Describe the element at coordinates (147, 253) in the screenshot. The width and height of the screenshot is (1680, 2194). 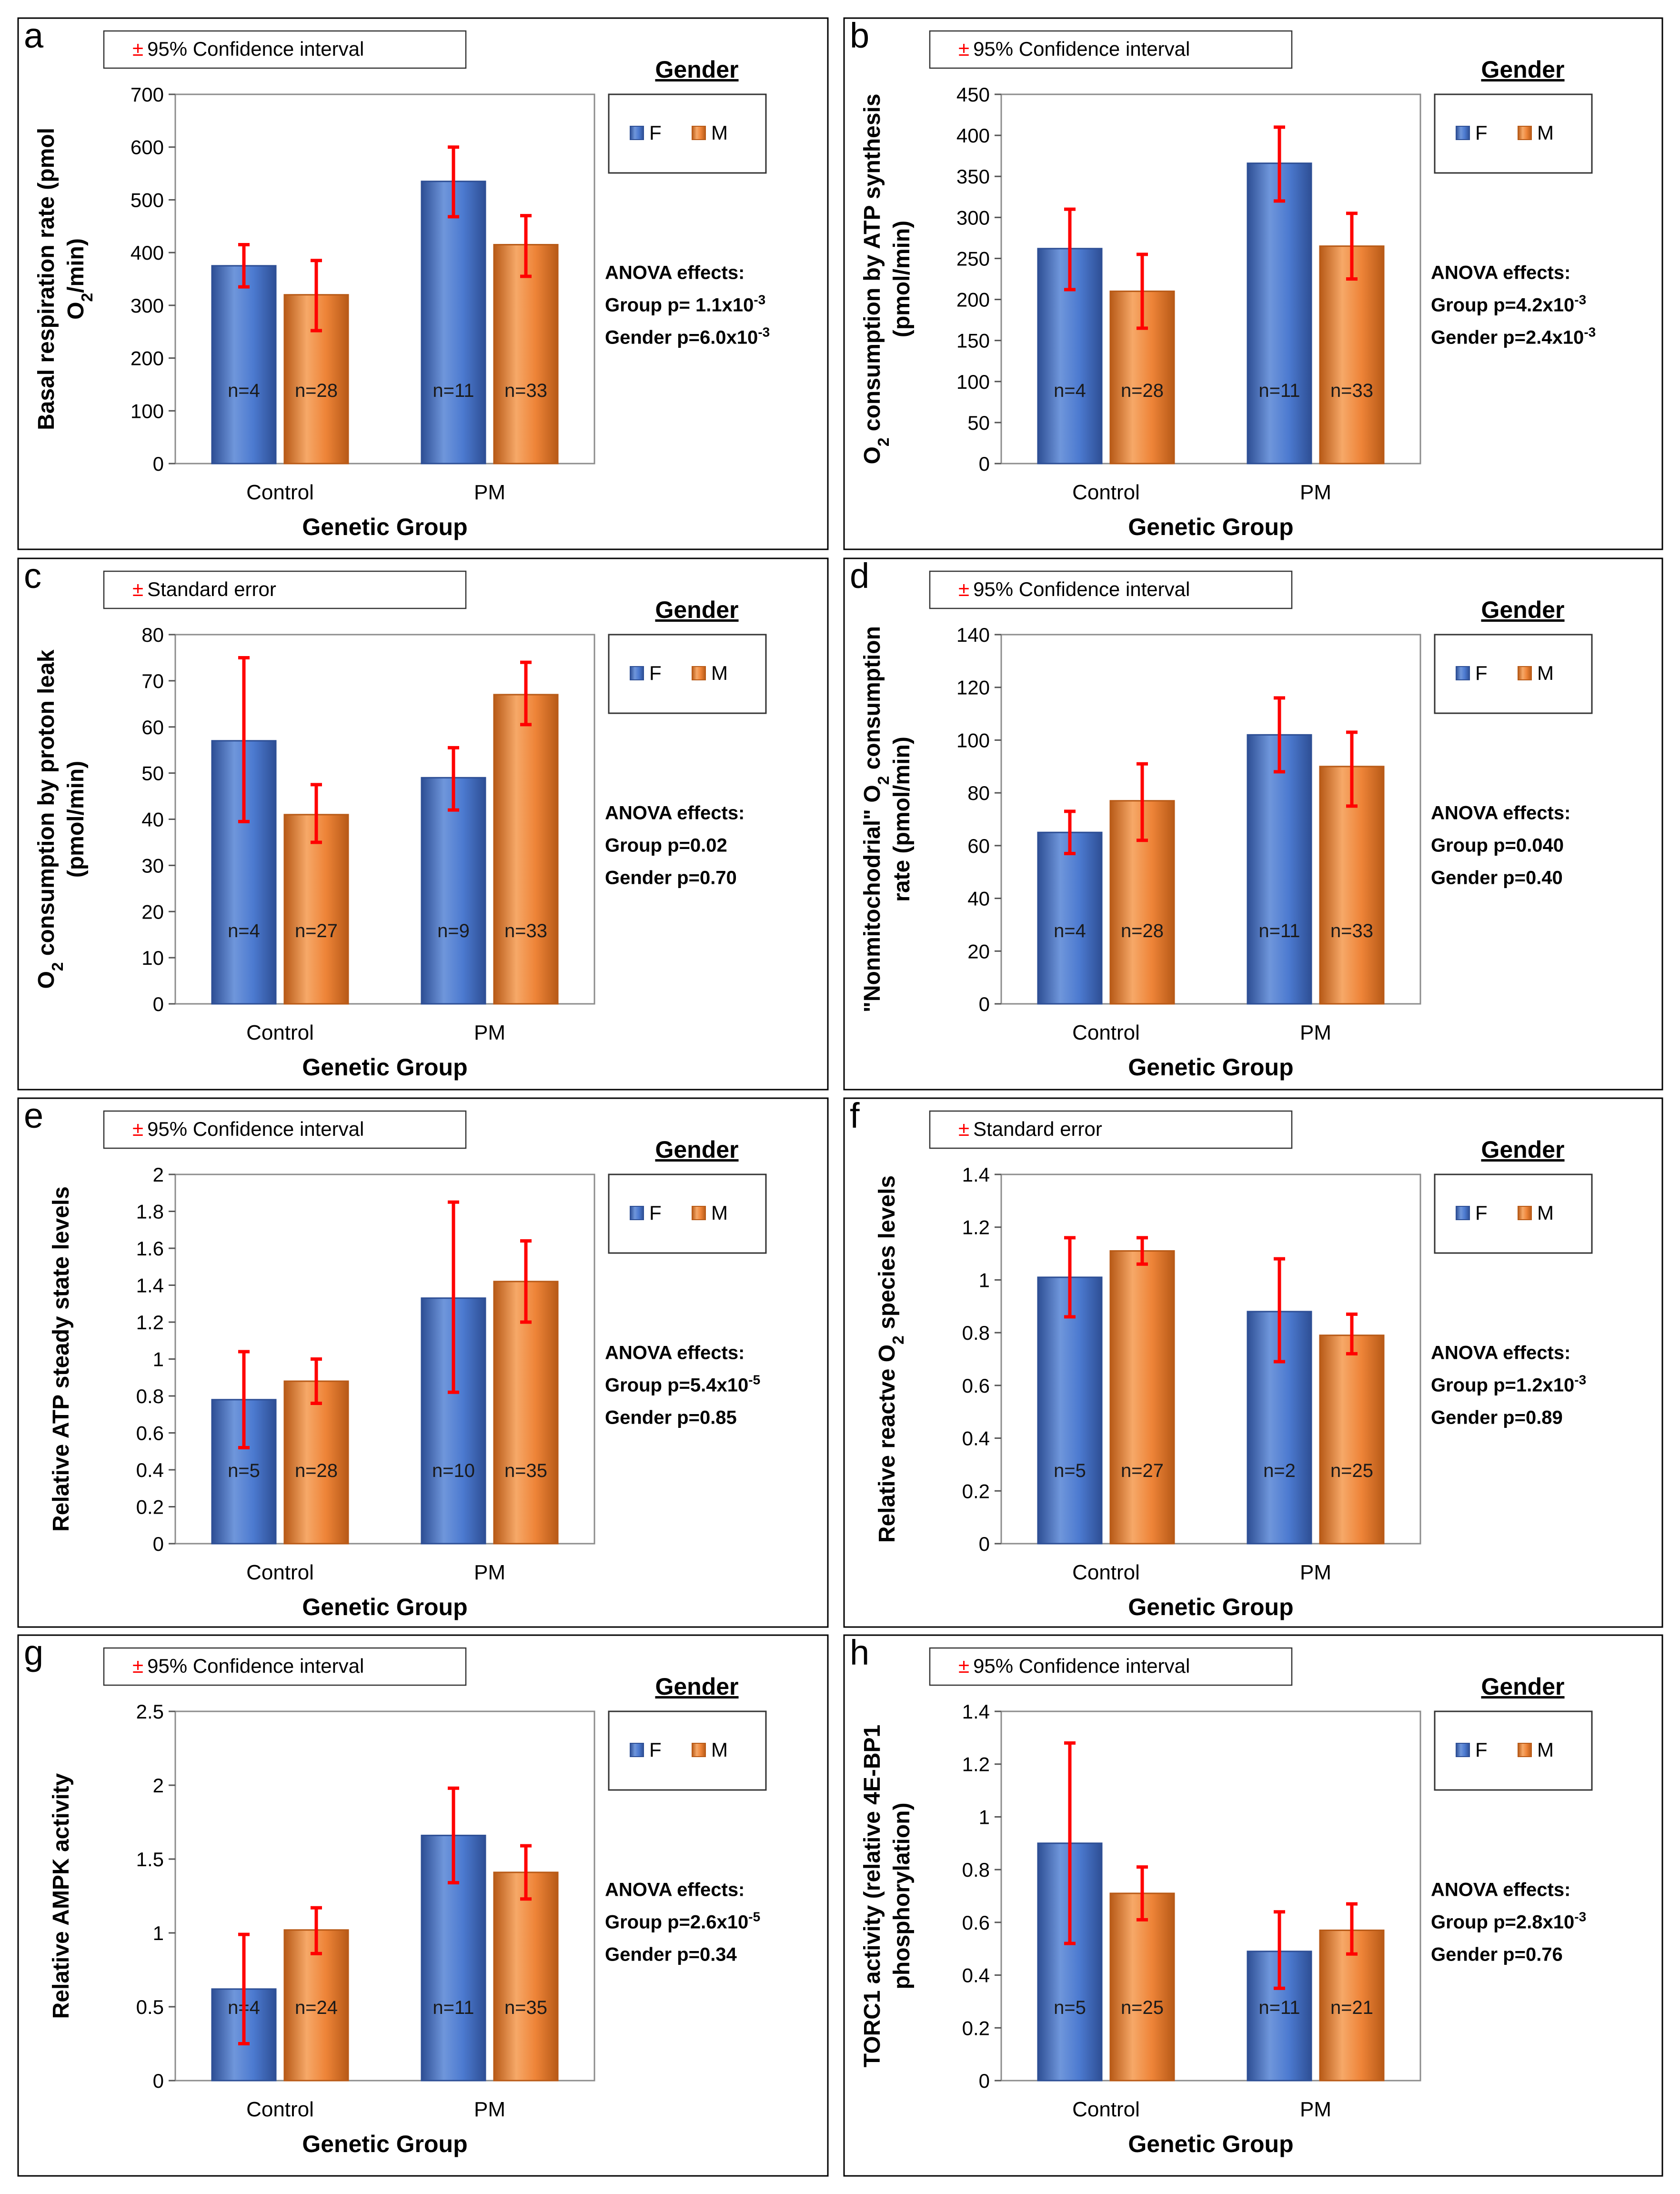
I see `y-tick-label: 400` at that location.